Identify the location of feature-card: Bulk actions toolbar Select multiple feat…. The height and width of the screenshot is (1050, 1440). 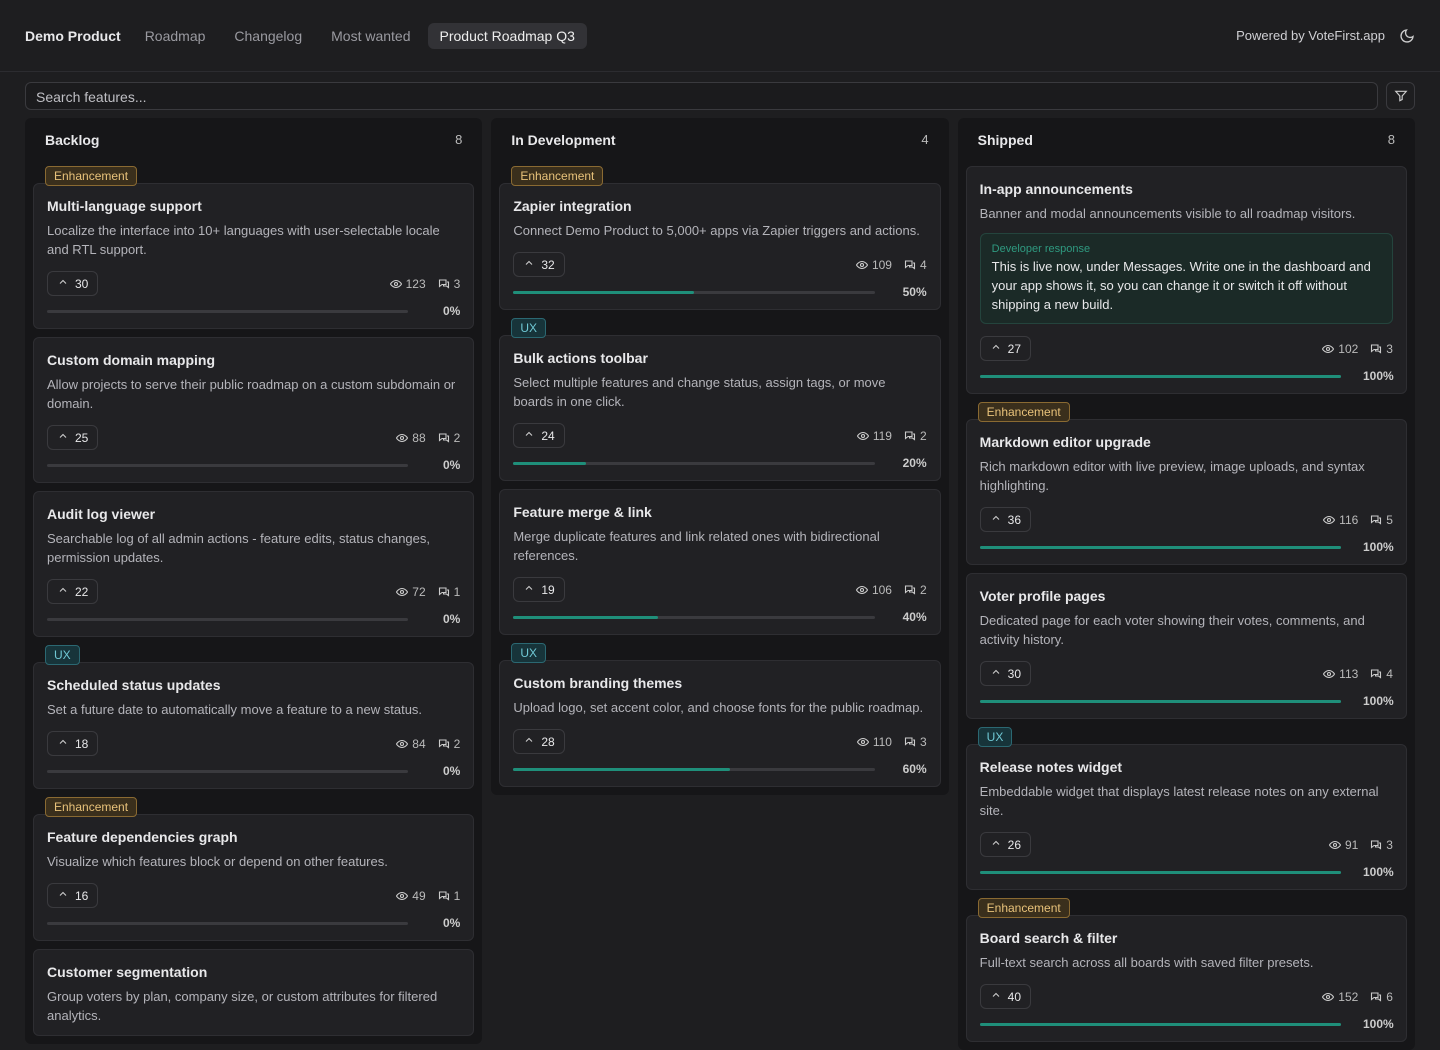
(720, 408).